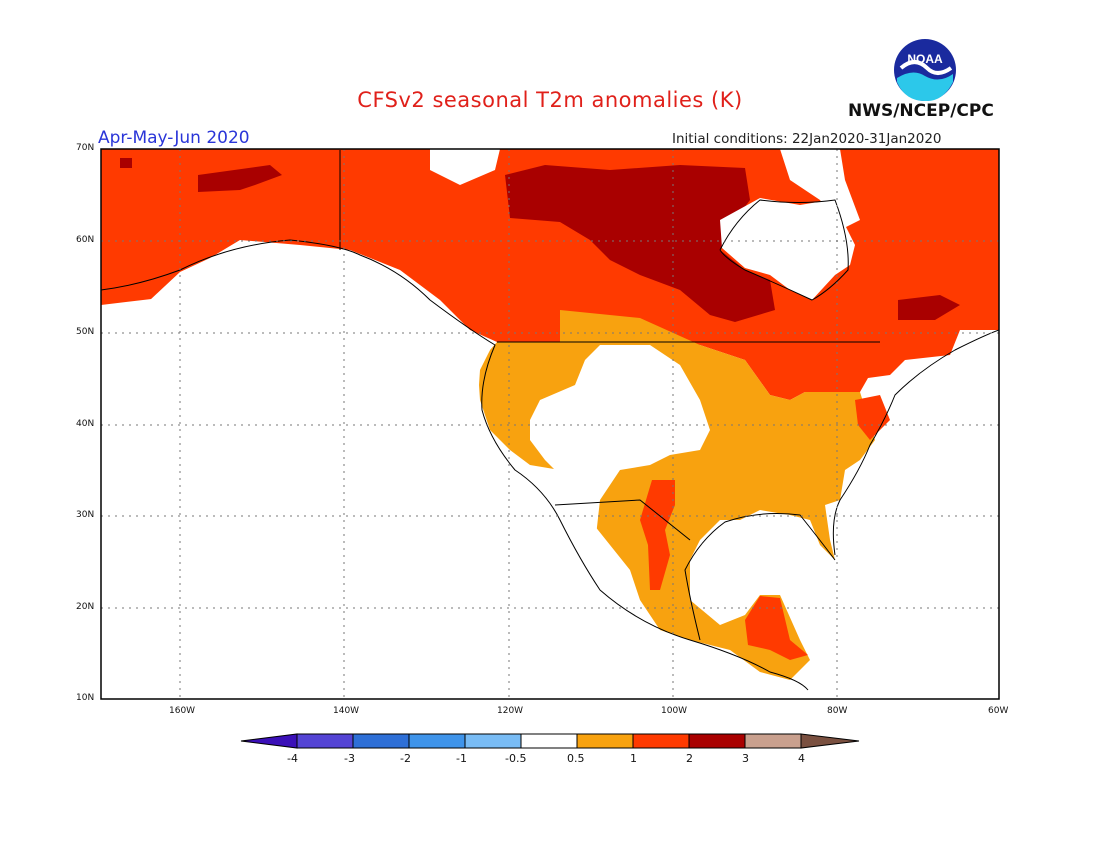 The image size is (1100, 850). What do you see at coordinates (516, 758) in the screenshot?
I see `colorbar-label: -0.5` at bounding box center [516, 758].